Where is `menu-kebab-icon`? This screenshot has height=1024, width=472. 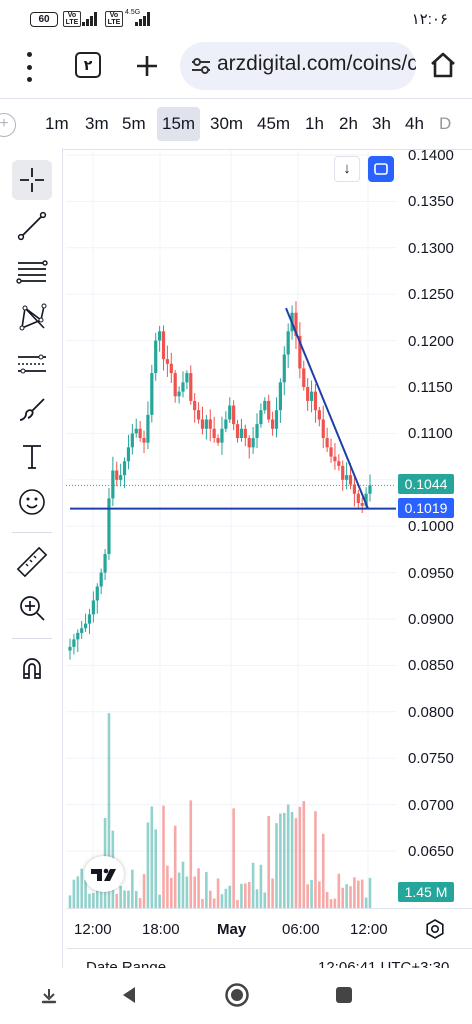
menu-kebab-icon is located at coordinates (29, 67).